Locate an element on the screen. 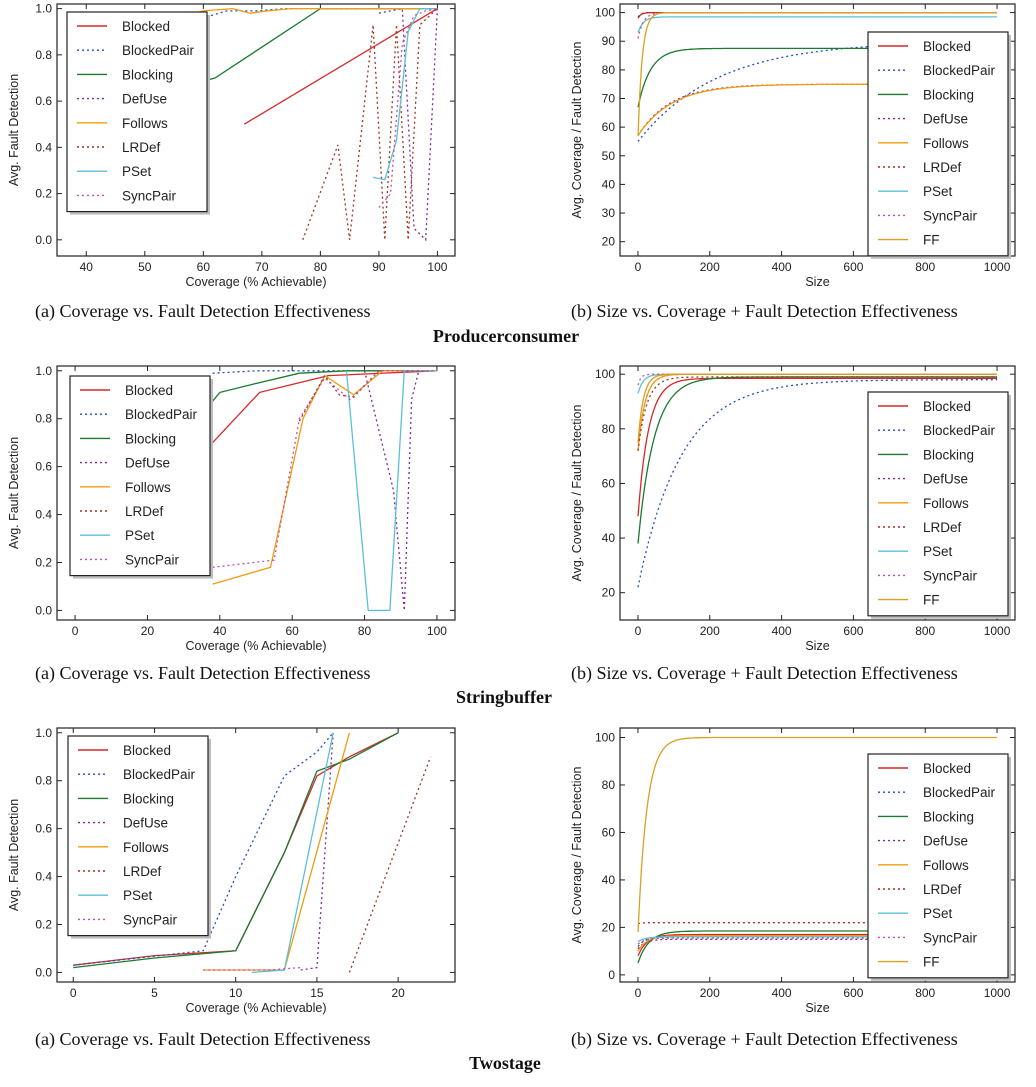 The width and height of the screenshot is (1036, 1087). series-line-ff is located at coordinates (817, 73).